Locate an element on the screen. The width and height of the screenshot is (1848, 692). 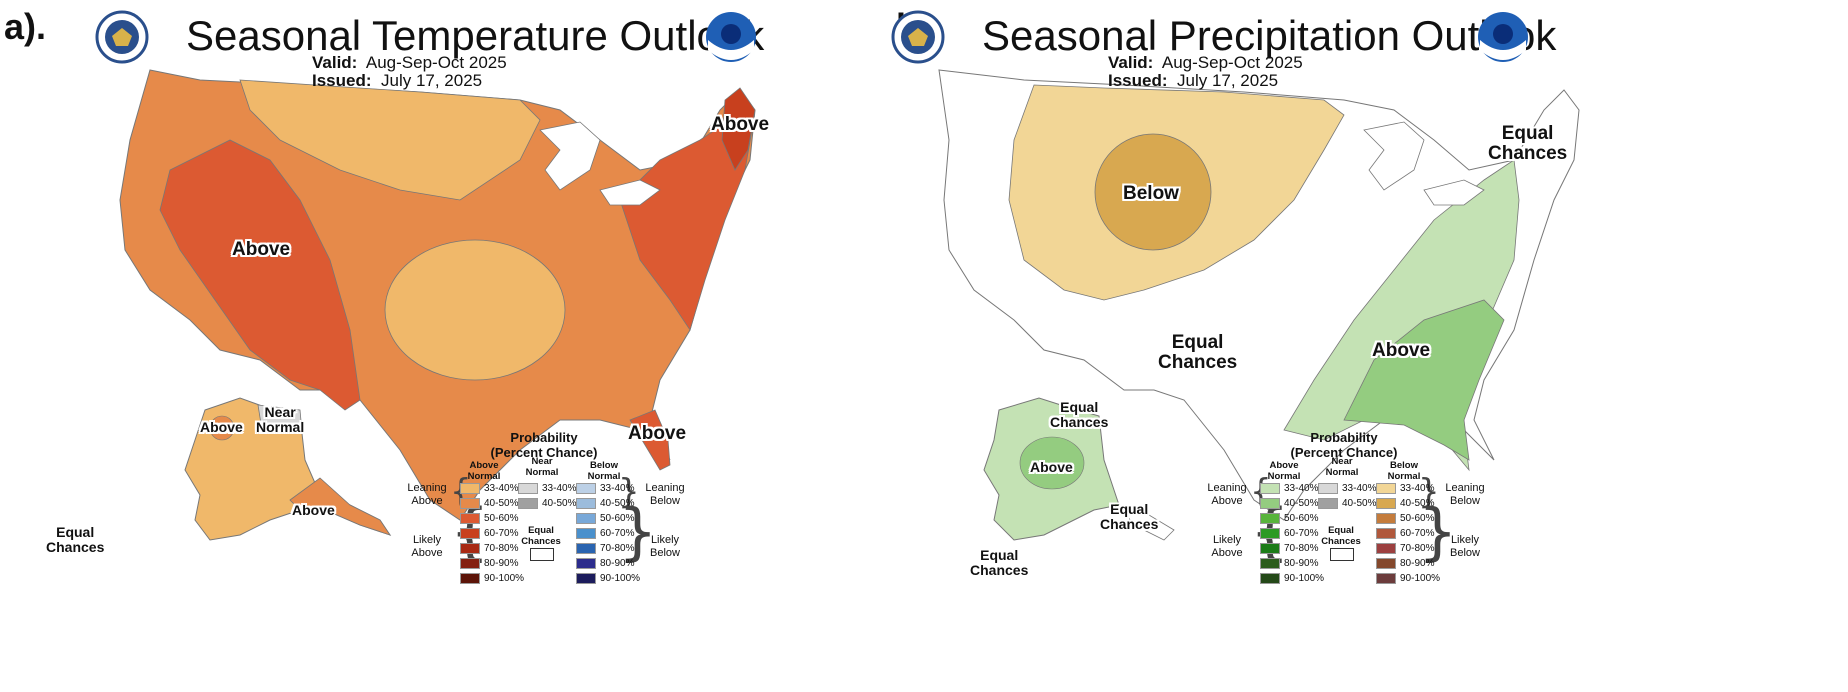
alaska-near-normal-region is located at coordinates (280, 418).